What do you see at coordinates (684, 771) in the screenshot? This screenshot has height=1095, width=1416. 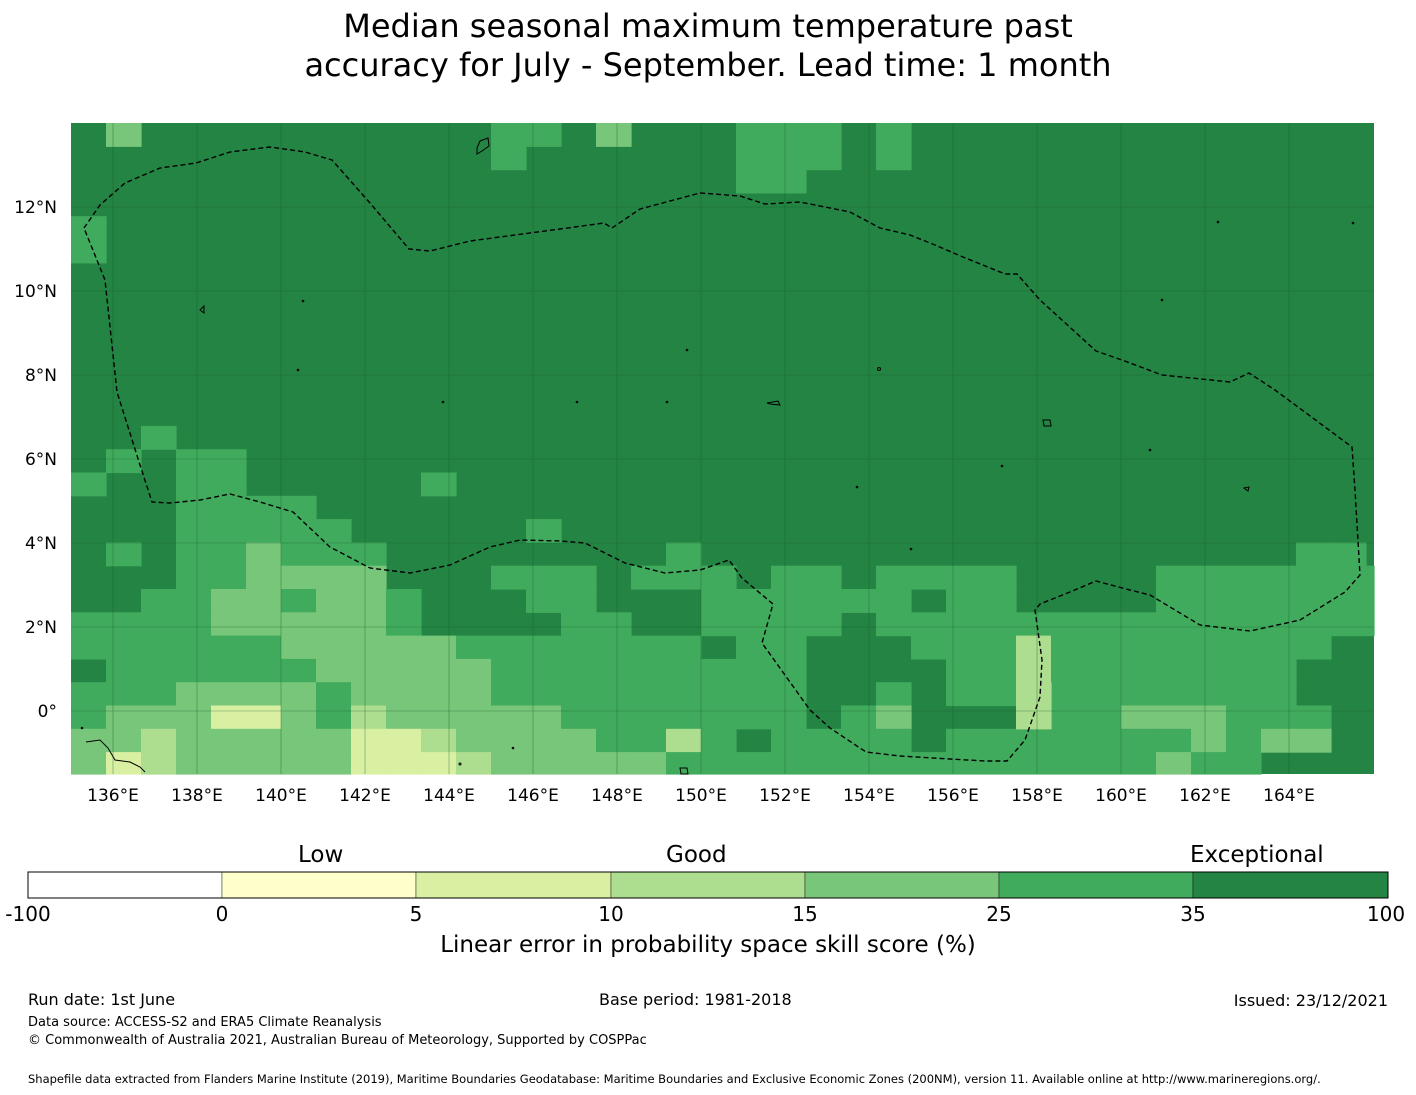 I see `island-admiralty` at bounding box center [684, 771].